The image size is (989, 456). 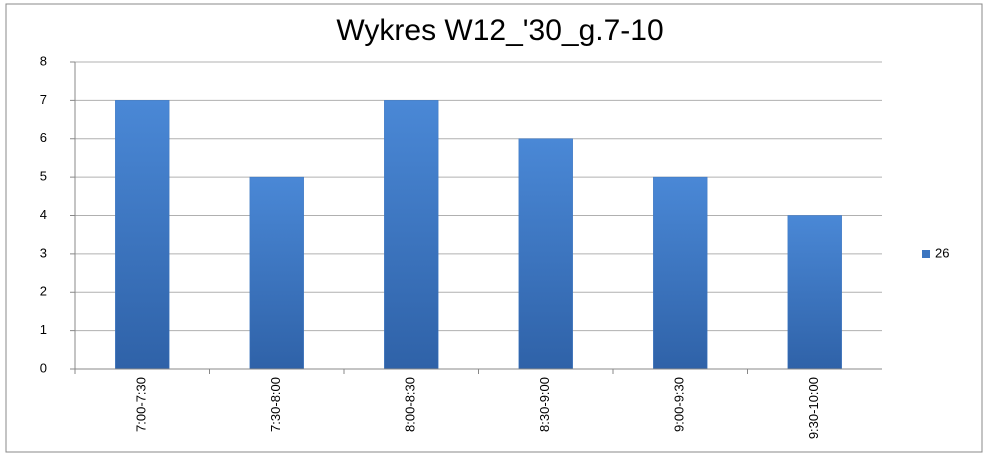 I want to click on y-tick-label: 4, so click(x=43, y=214).